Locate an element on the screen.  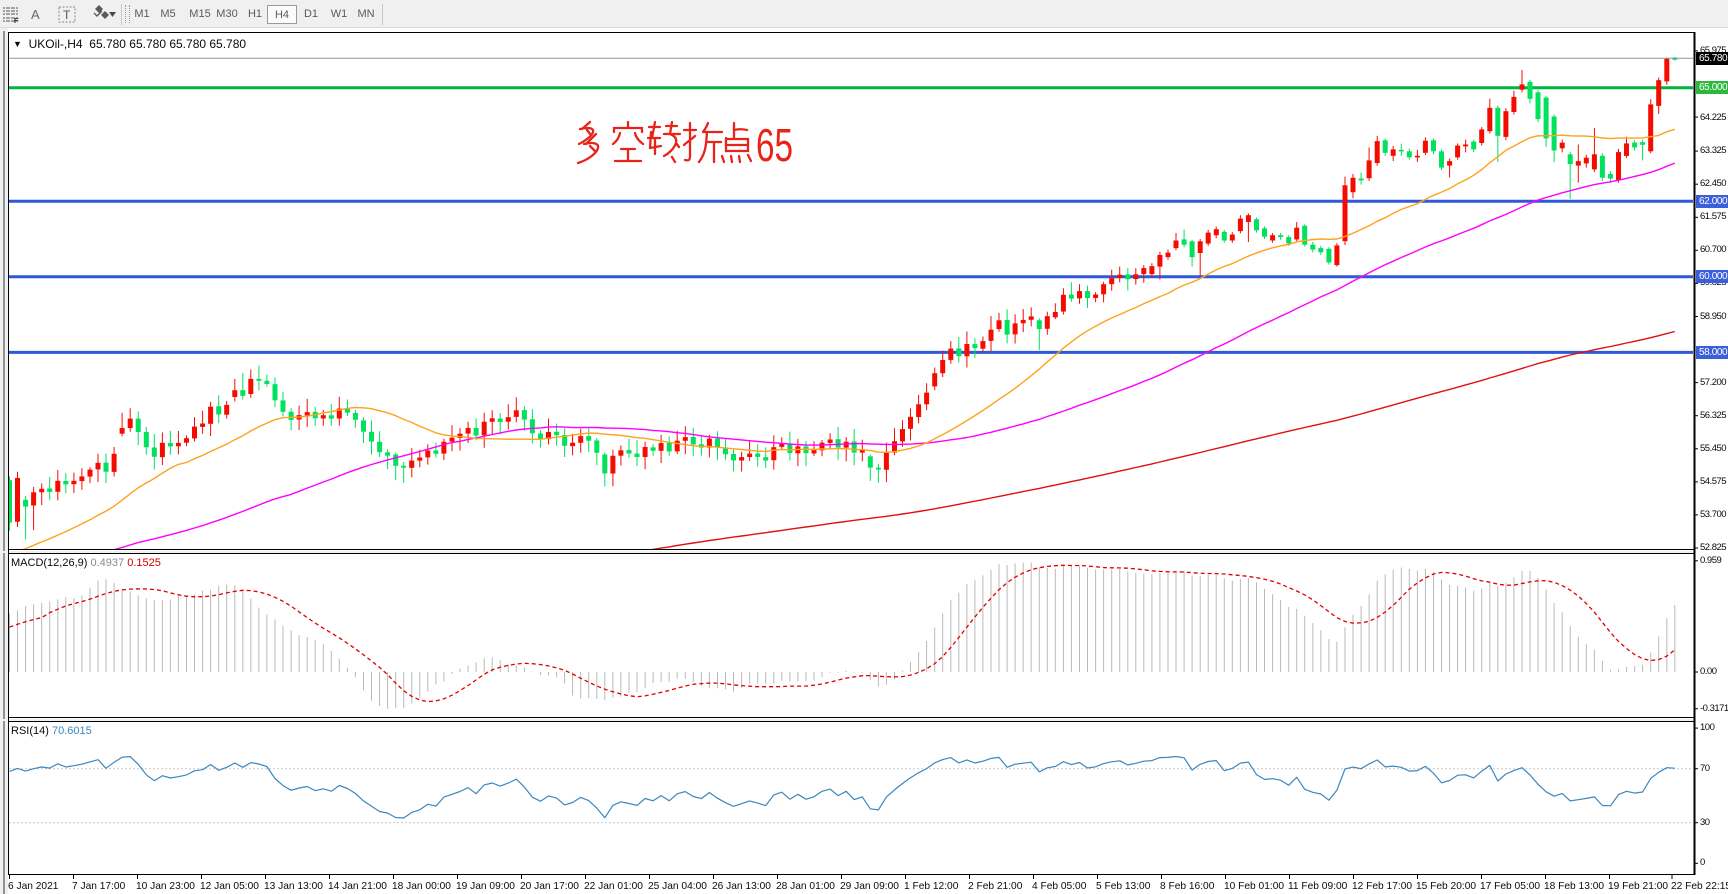
svg-text: F is located at coordinates (16, 20).